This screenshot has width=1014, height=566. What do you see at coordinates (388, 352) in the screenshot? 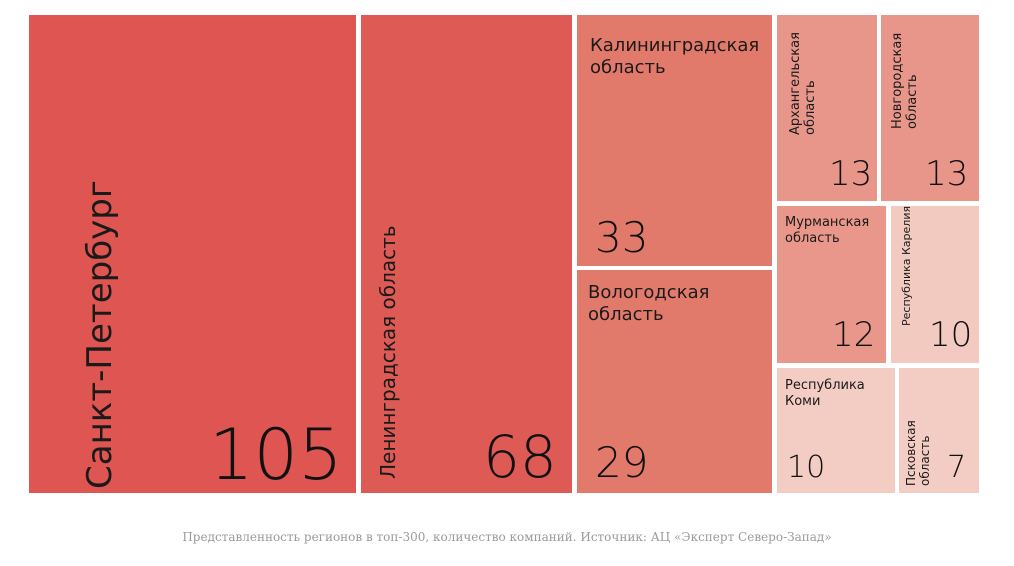
I see `tile-label-leningrad-oblast: Ленинградская область` at bounding box center [388, 352].